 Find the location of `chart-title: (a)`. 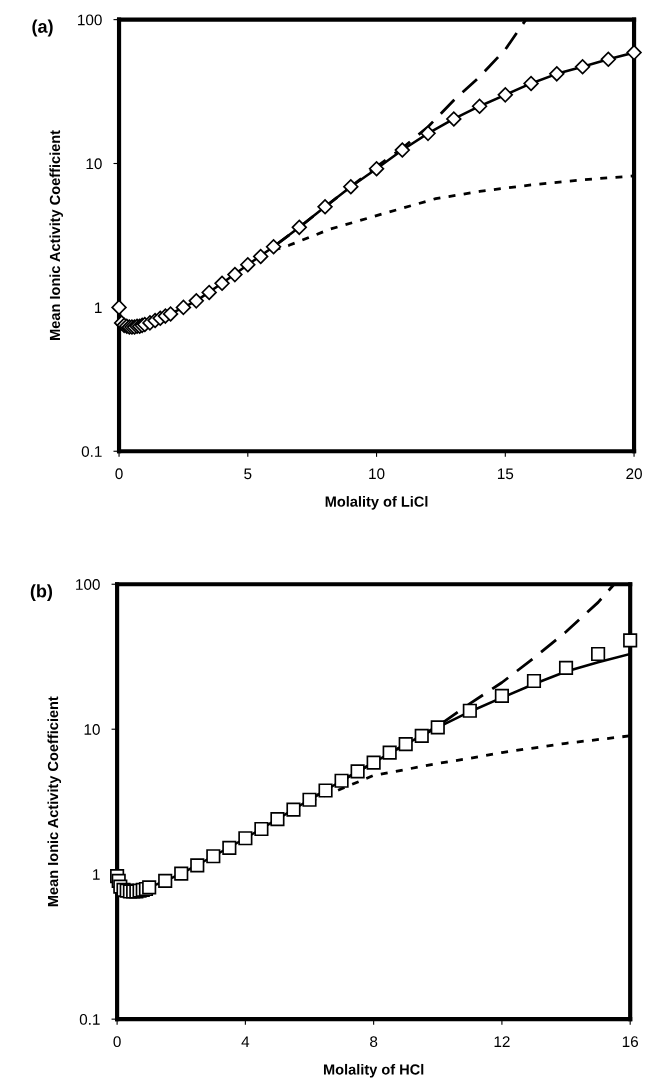

chart-title: (a) is located at coordinates (42, 28).